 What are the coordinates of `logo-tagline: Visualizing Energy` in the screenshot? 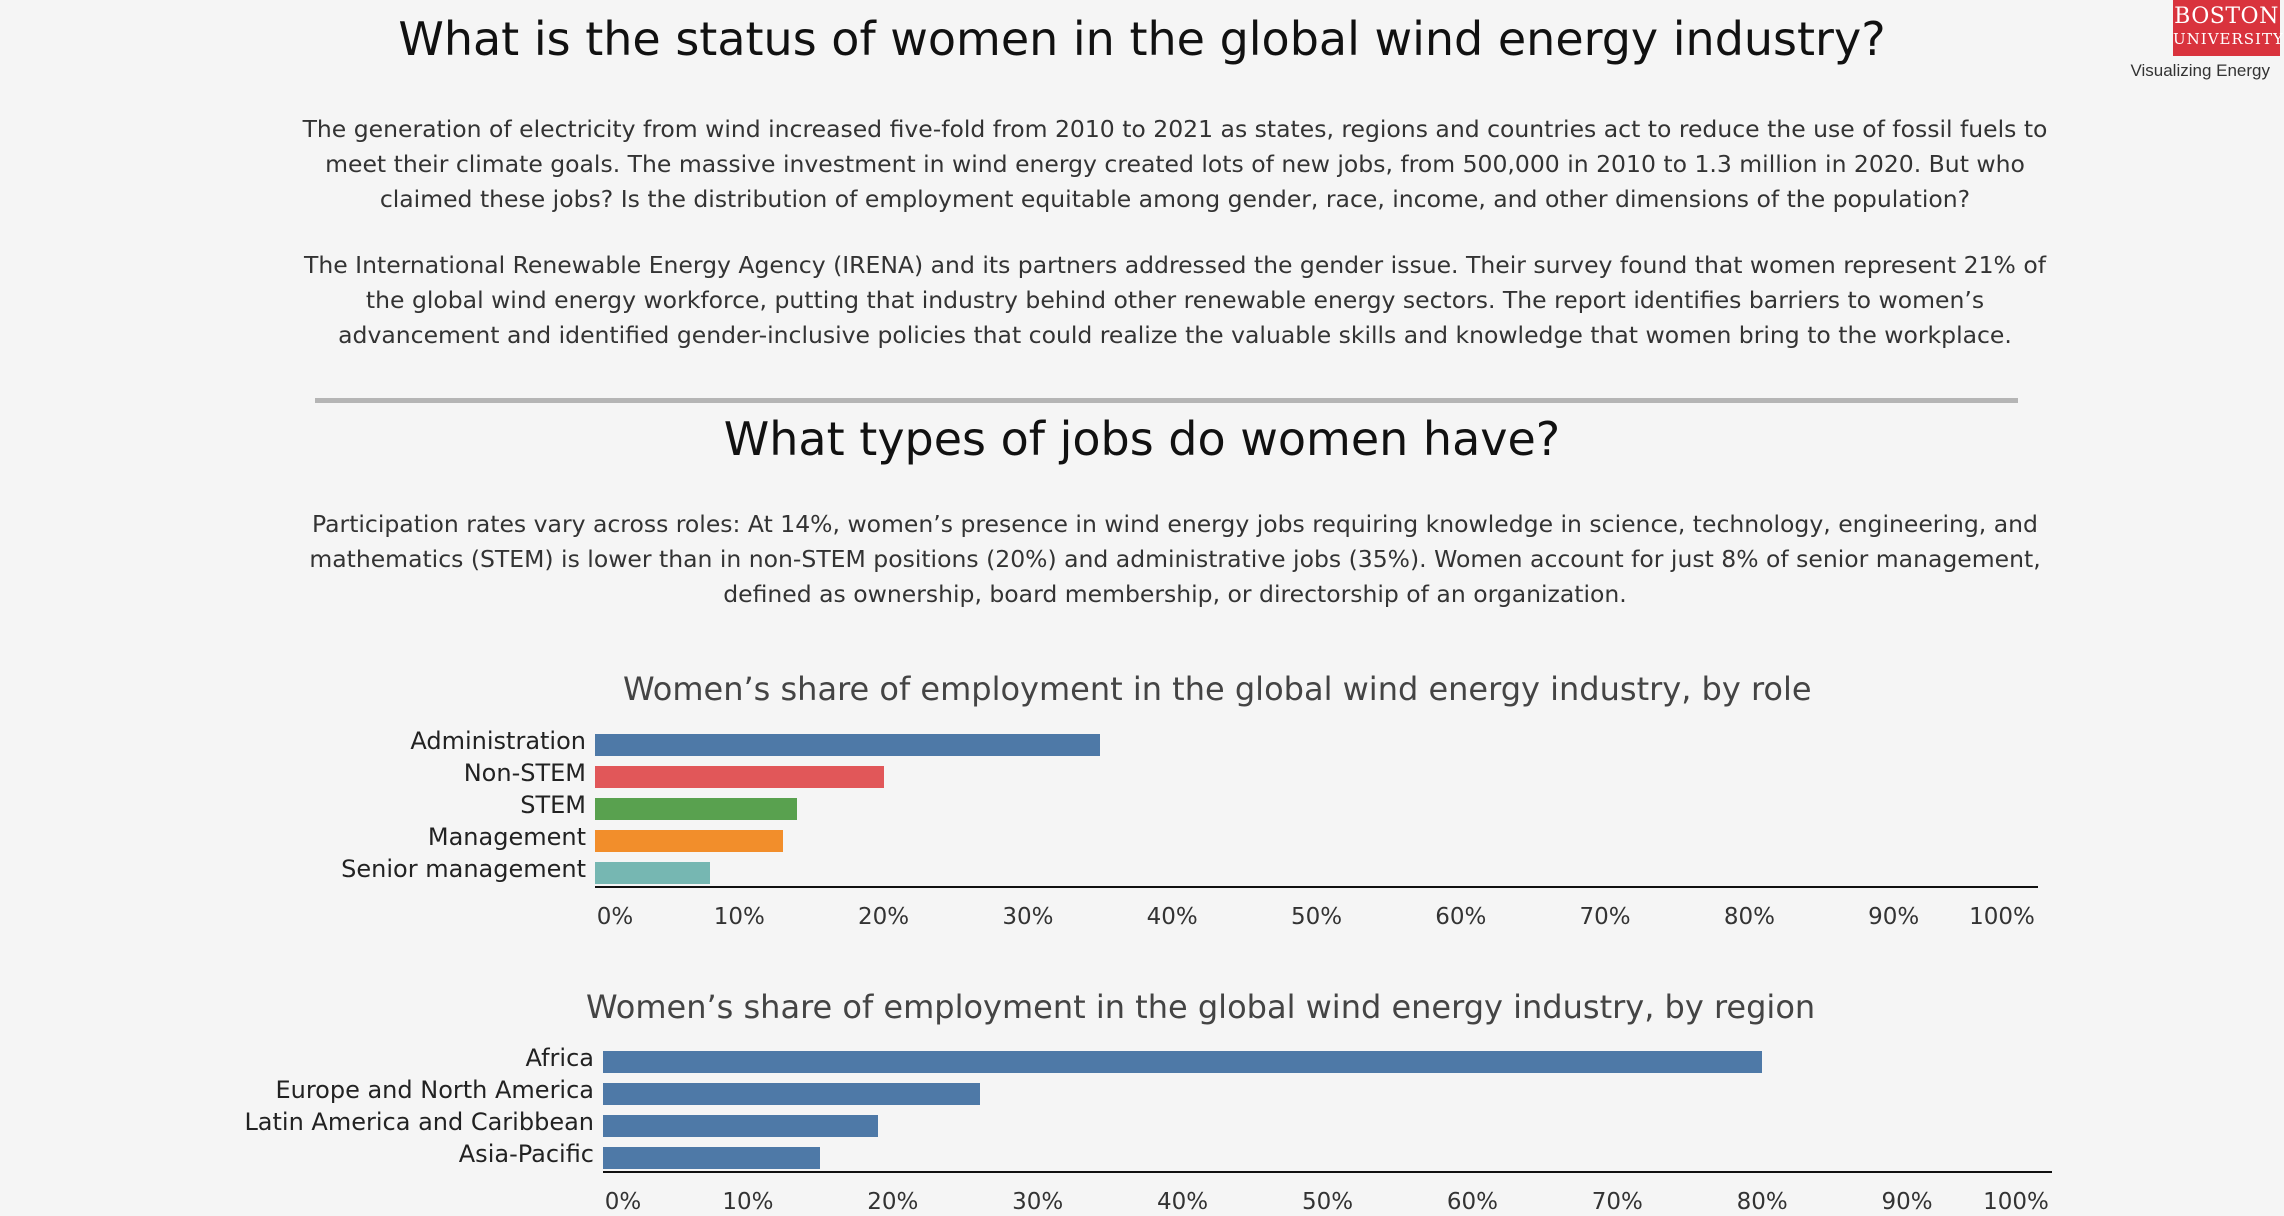 It's located at (2200, 70).